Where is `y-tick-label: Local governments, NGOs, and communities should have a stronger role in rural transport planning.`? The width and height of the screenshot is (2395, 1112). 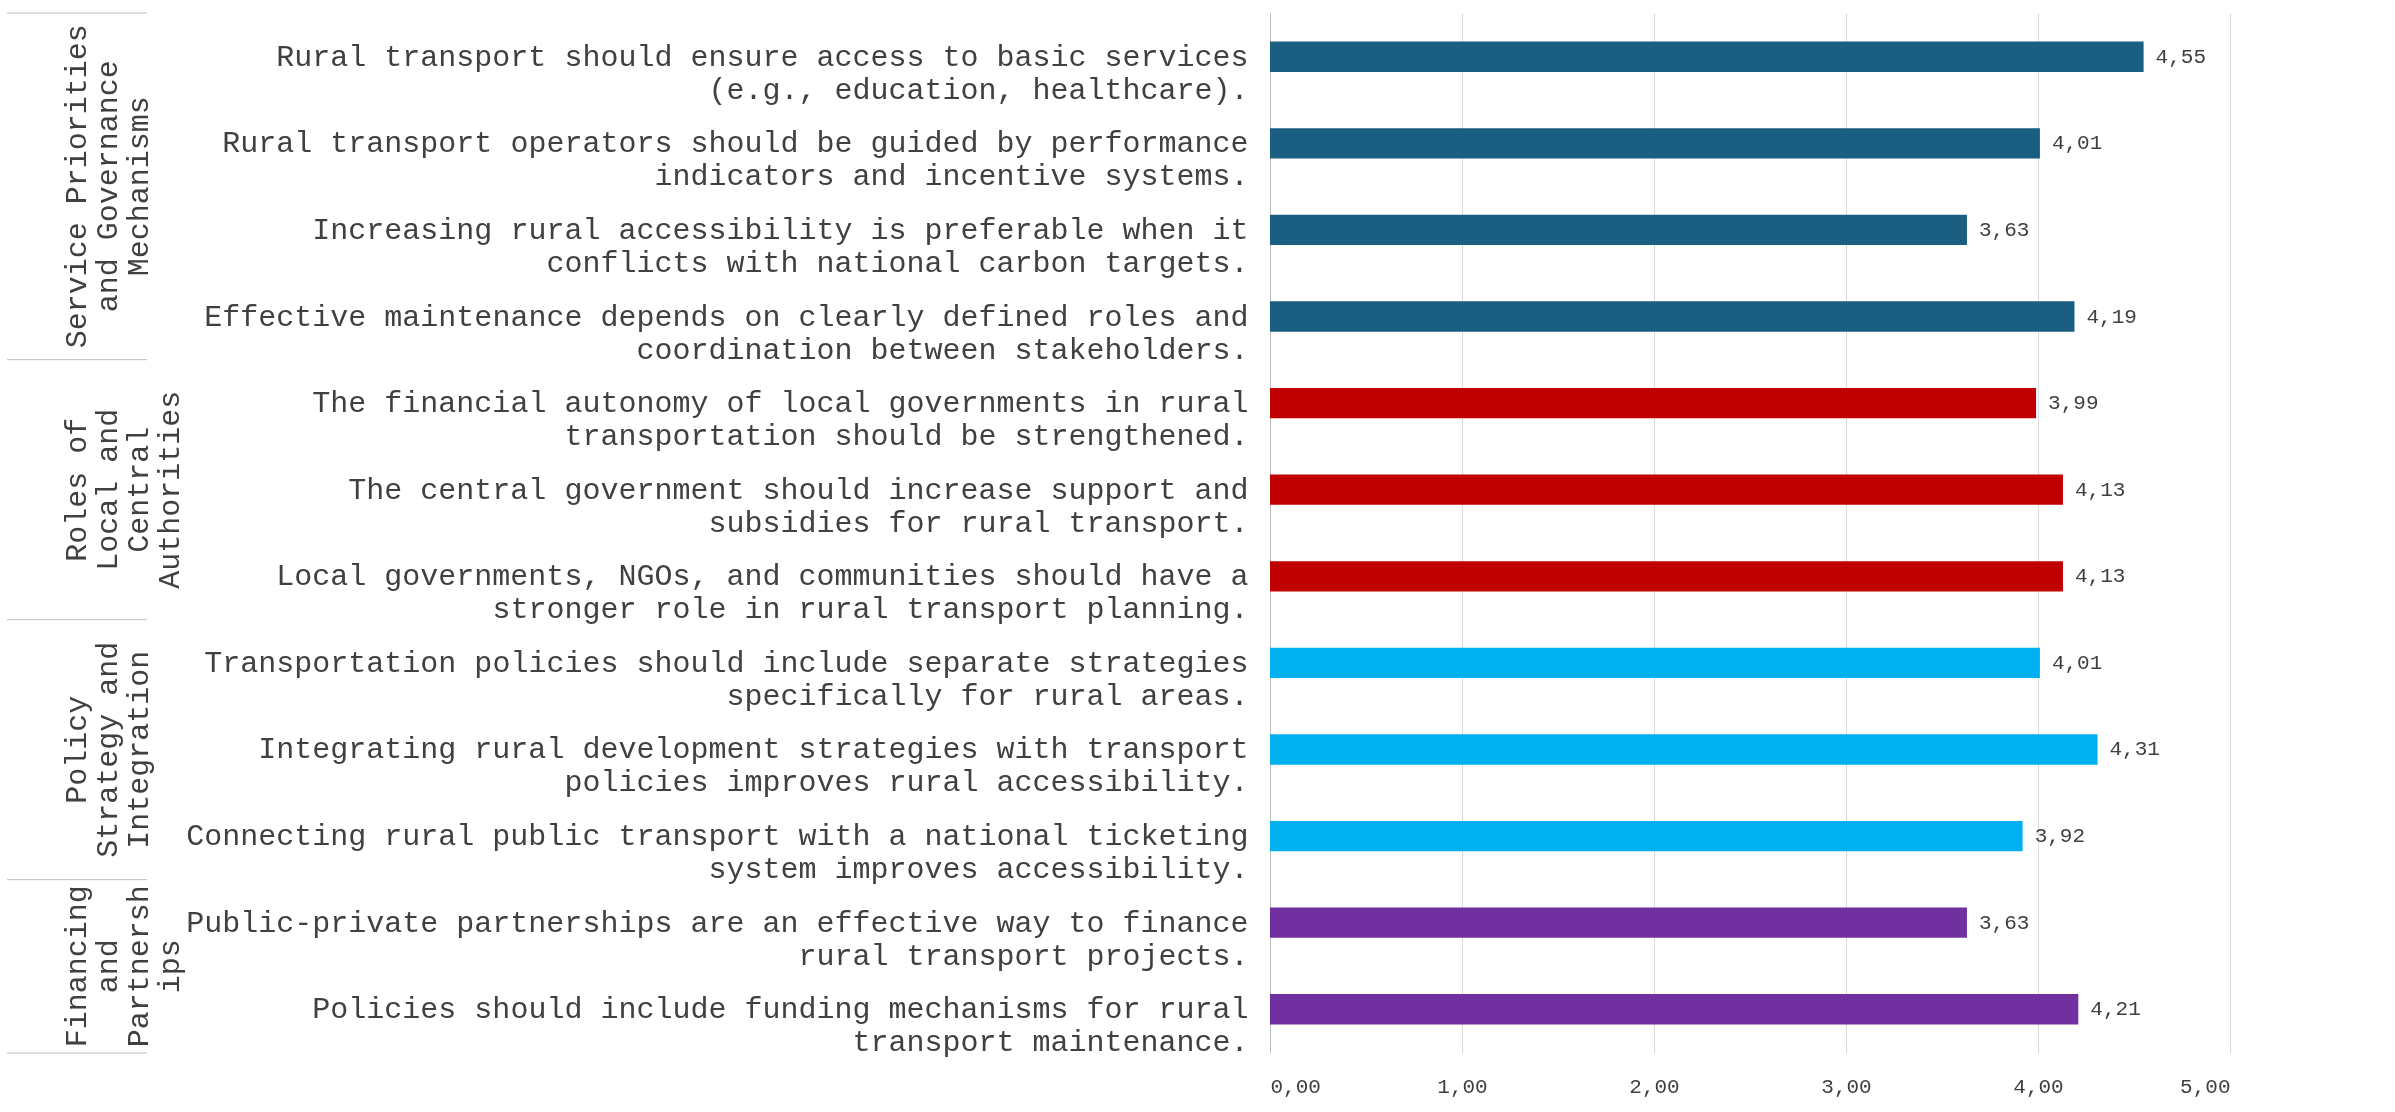 y-tick-label: Local governments, NGOs, and communities should have a stronger role in rural transport planning. is located at coordinates (762, 594).